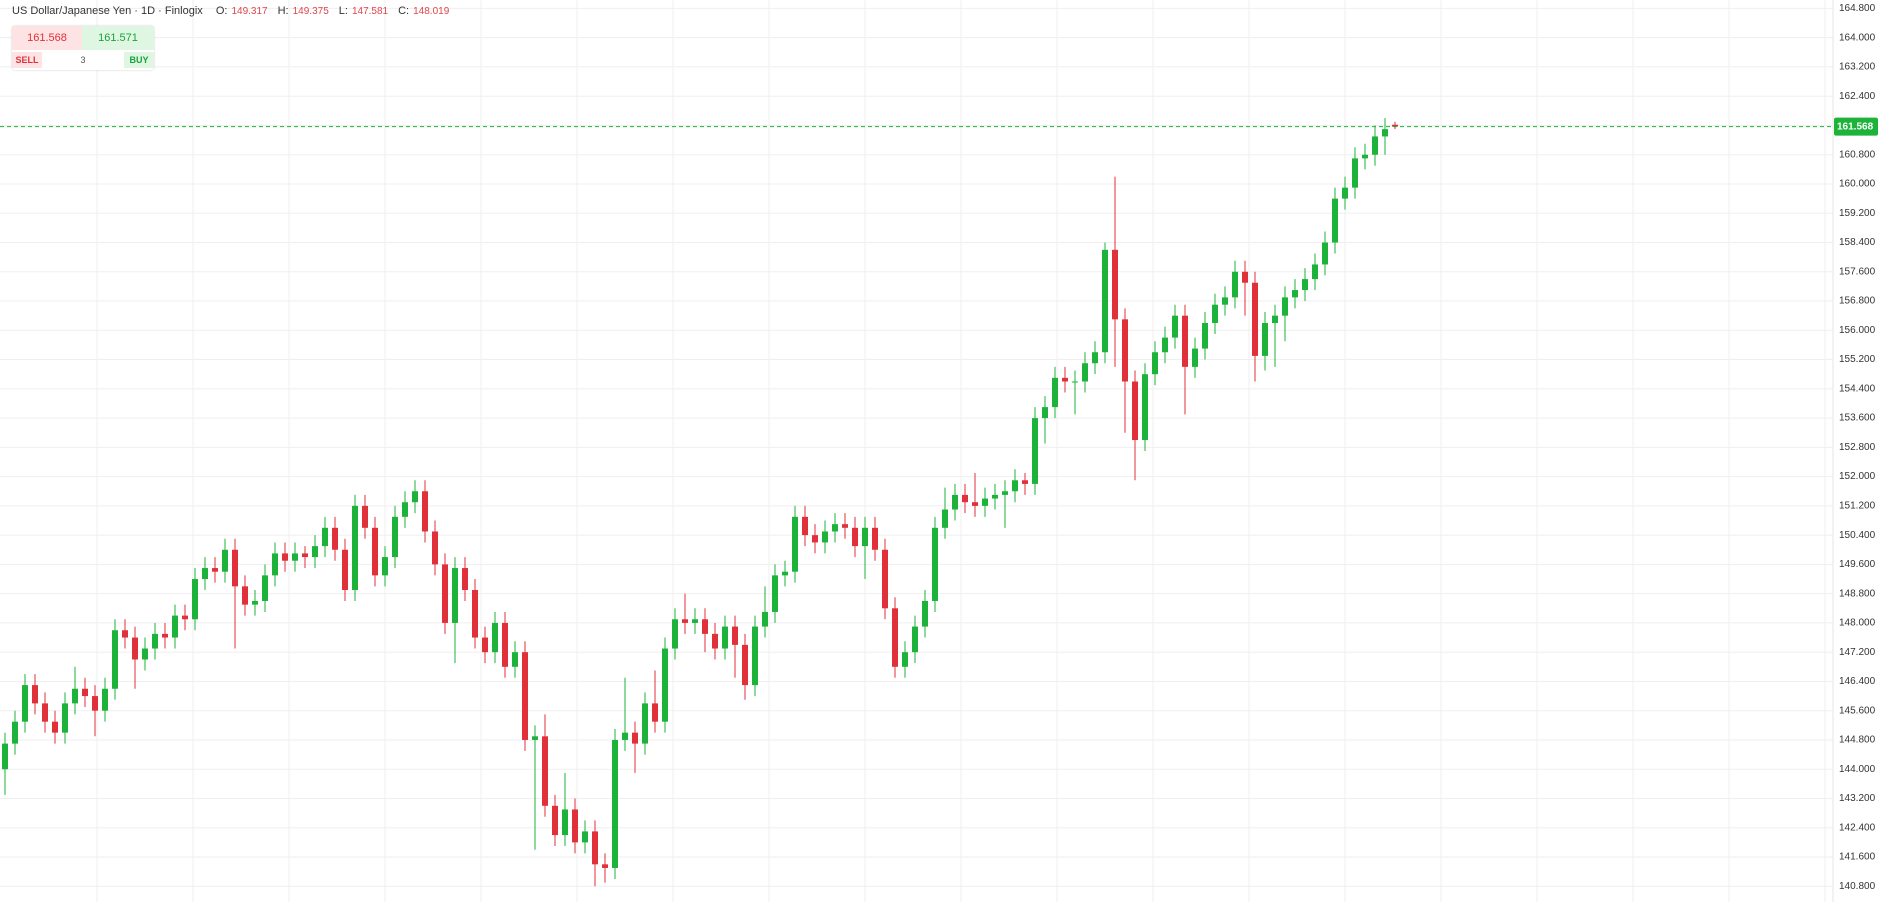  What do you see at coordinates (1857, 359) in the screenshot?
I see `y-tick-label: 155.200` at bounding box center [1857, 359].